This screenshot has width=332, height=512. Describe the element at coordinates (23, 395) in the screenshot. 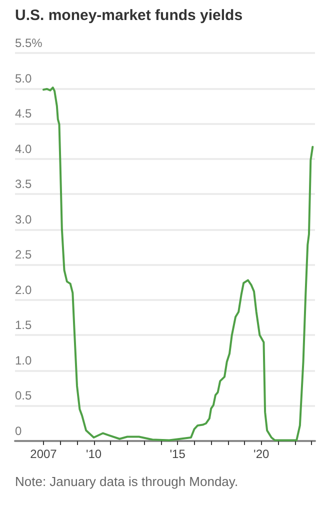

I see `y-tick-label: 0.5` at that location.